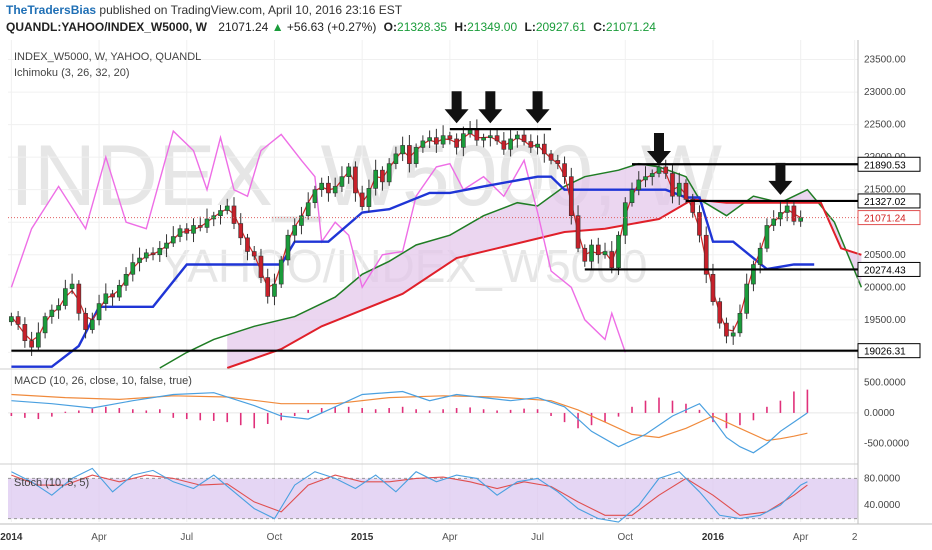 The width and height of the screenshot is (932, 550). I want to click on main-pane-title: INDEX_W5000, W, YAHOO, QUANDL, so click(107, 57).